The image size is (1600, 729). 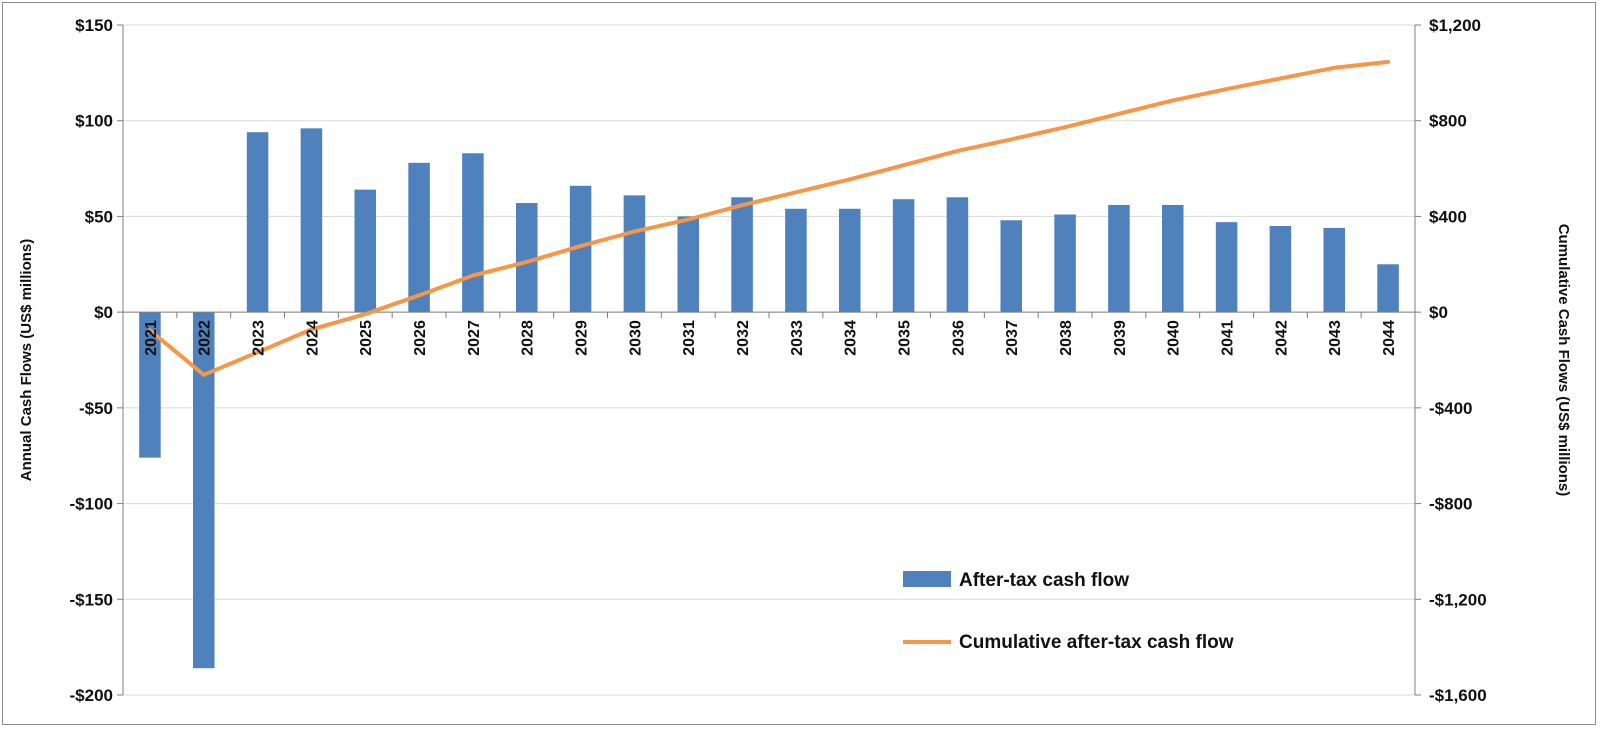 What do you see at coordinates (259, 338) in the screenshot?
I see `category-label-2023: 2023` at bounding box center [259, 338].